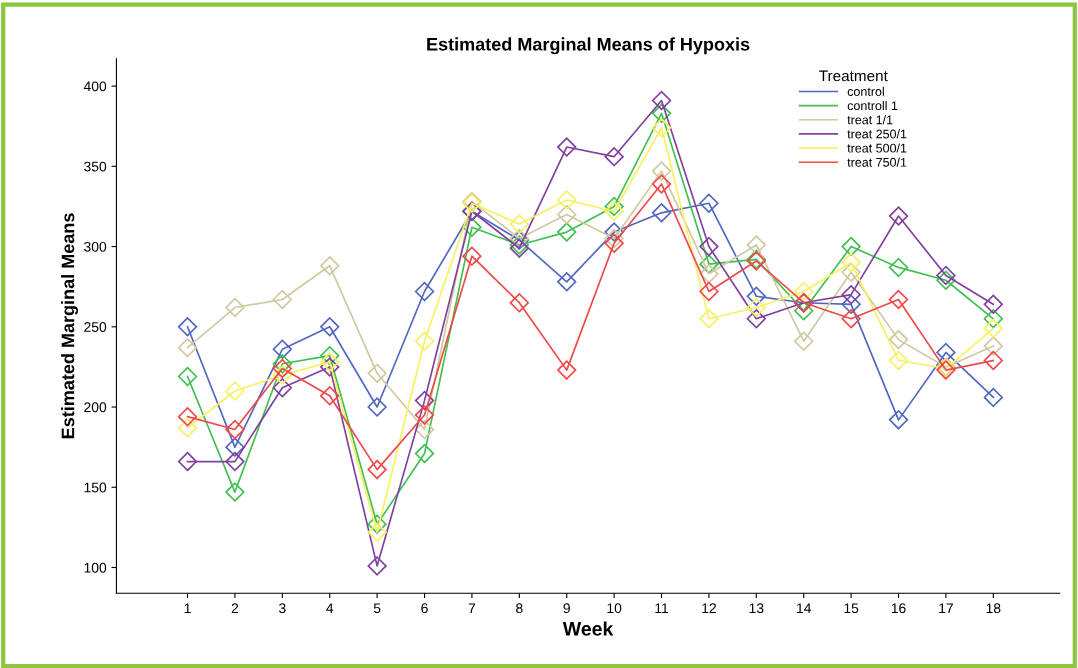  What do you see at coordinates (377, 608) in the screenshot?
I see `x-tick-label: 5` at bounding box center [377, 608].